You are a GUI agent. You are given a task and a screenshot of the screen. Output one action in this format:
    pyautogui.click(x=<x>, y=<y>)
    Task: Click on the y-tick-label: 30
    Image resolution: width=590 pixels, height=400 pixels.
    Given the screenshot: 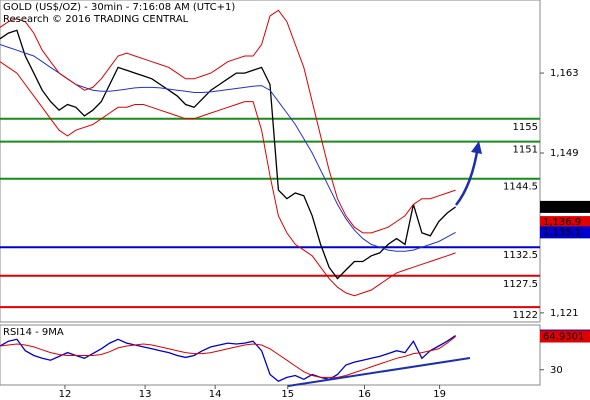 What is the action you would take?
    pyautogui.click(x=556, y=370)
    